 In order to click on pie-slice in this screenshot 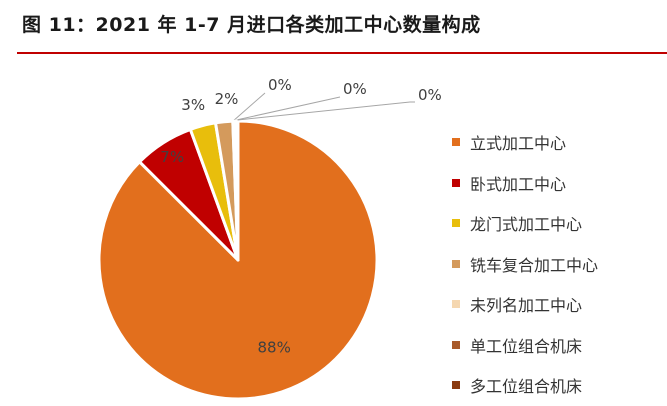, I will do `click(237, 190)`.